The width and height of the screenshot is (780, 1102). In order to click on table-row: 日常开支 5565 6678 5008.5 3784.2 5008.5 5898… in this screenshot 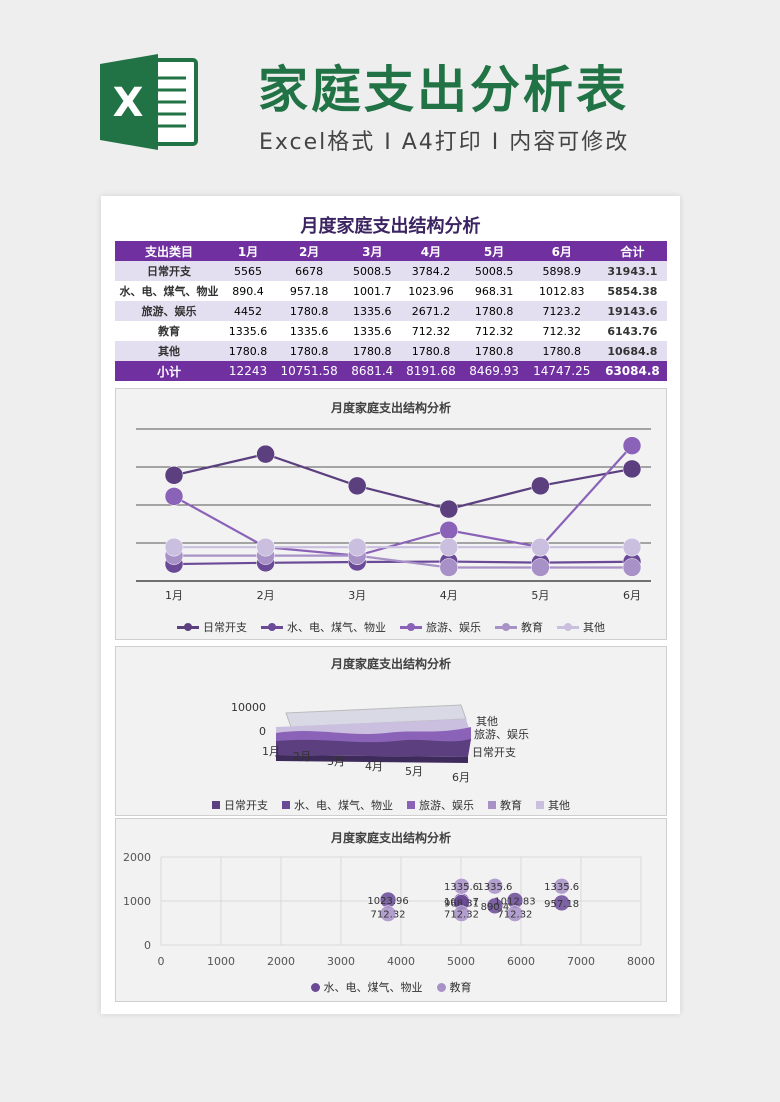, I will do `click(391, 271)`.